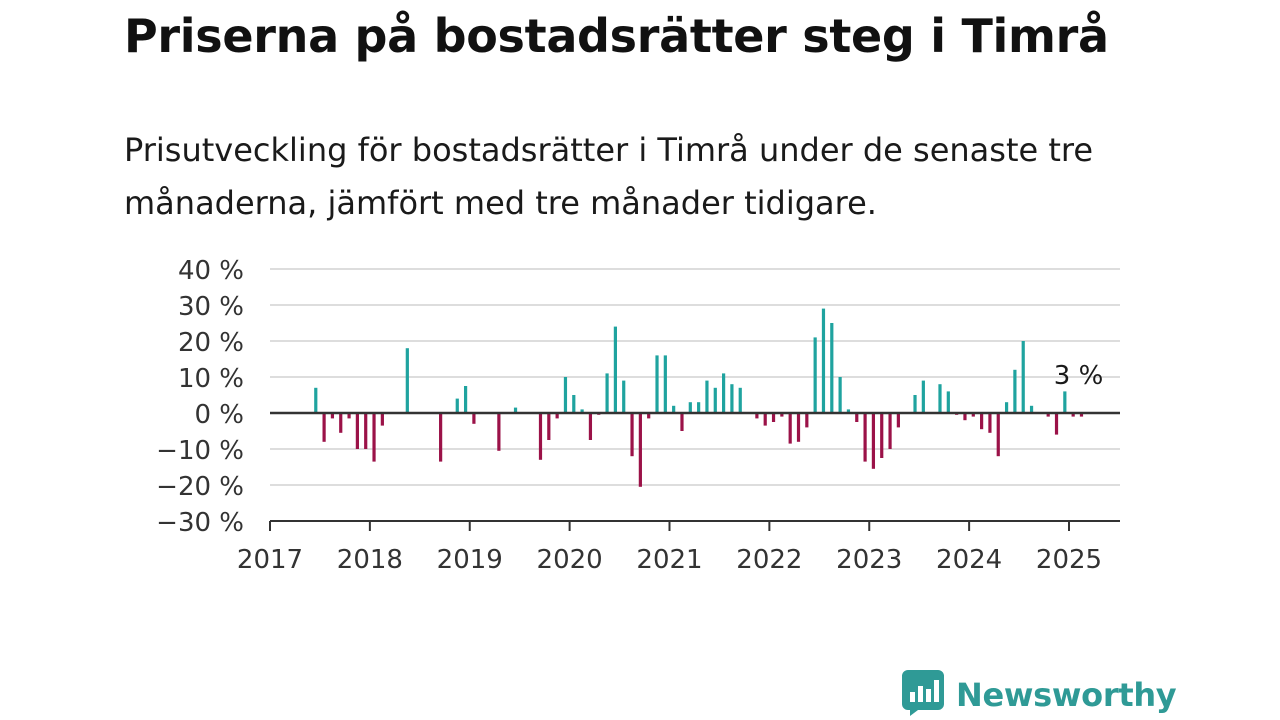  What do you see at coordinates (616, 36) in the screenshot?
I see `chart-title: Priserna på bostadsrätter steg i Timrå` at bounding box center [616, 36].